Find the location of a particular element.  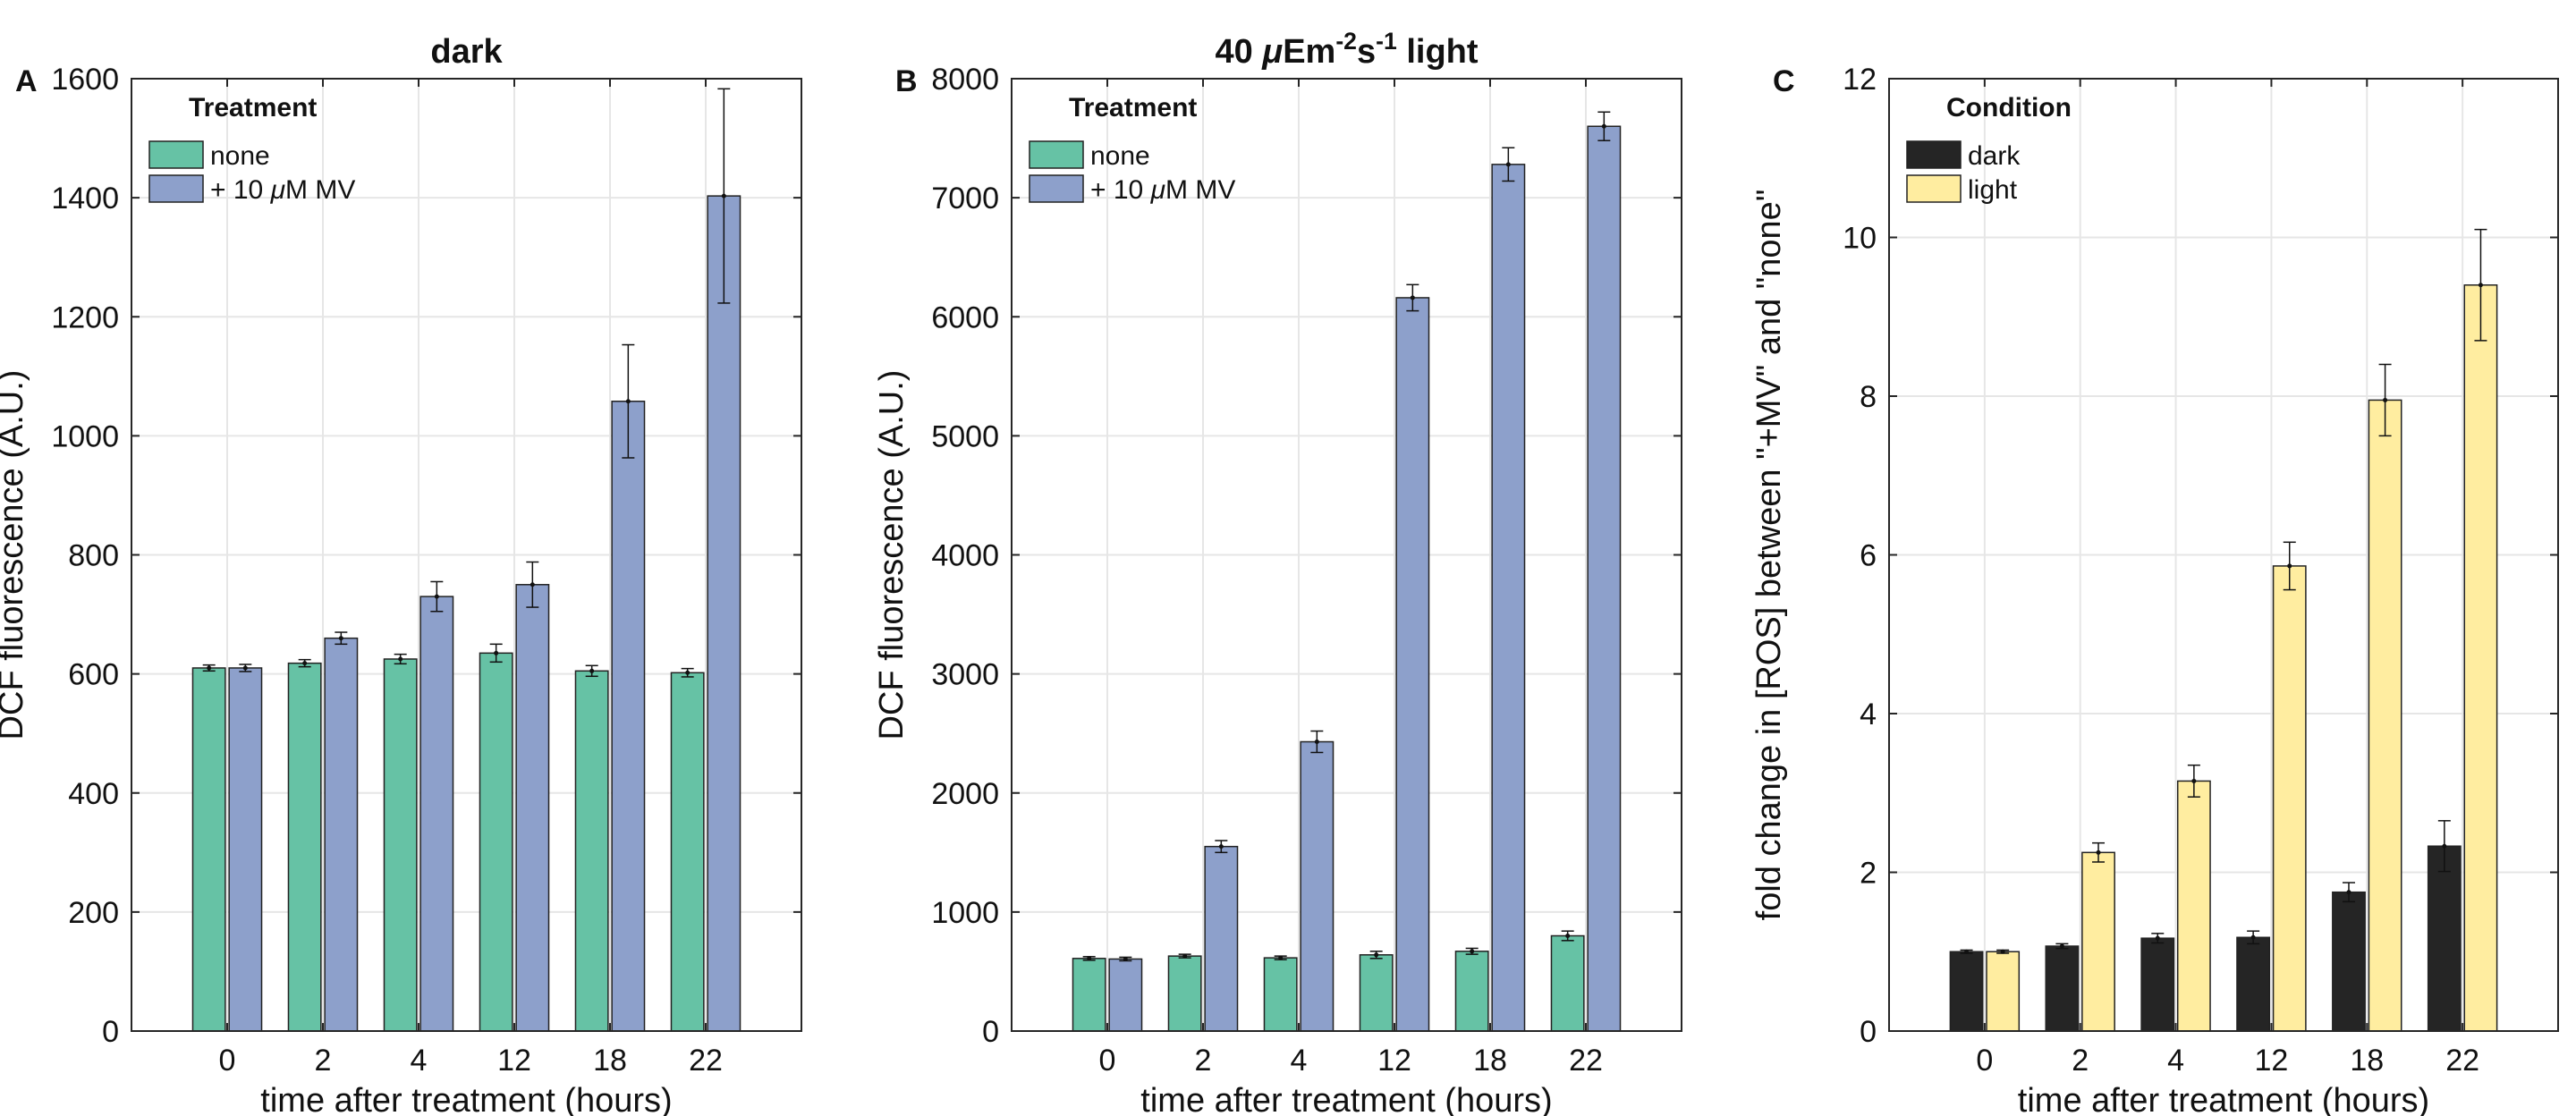

y-tick-label: 1000 is located at coordinates (85, 436).